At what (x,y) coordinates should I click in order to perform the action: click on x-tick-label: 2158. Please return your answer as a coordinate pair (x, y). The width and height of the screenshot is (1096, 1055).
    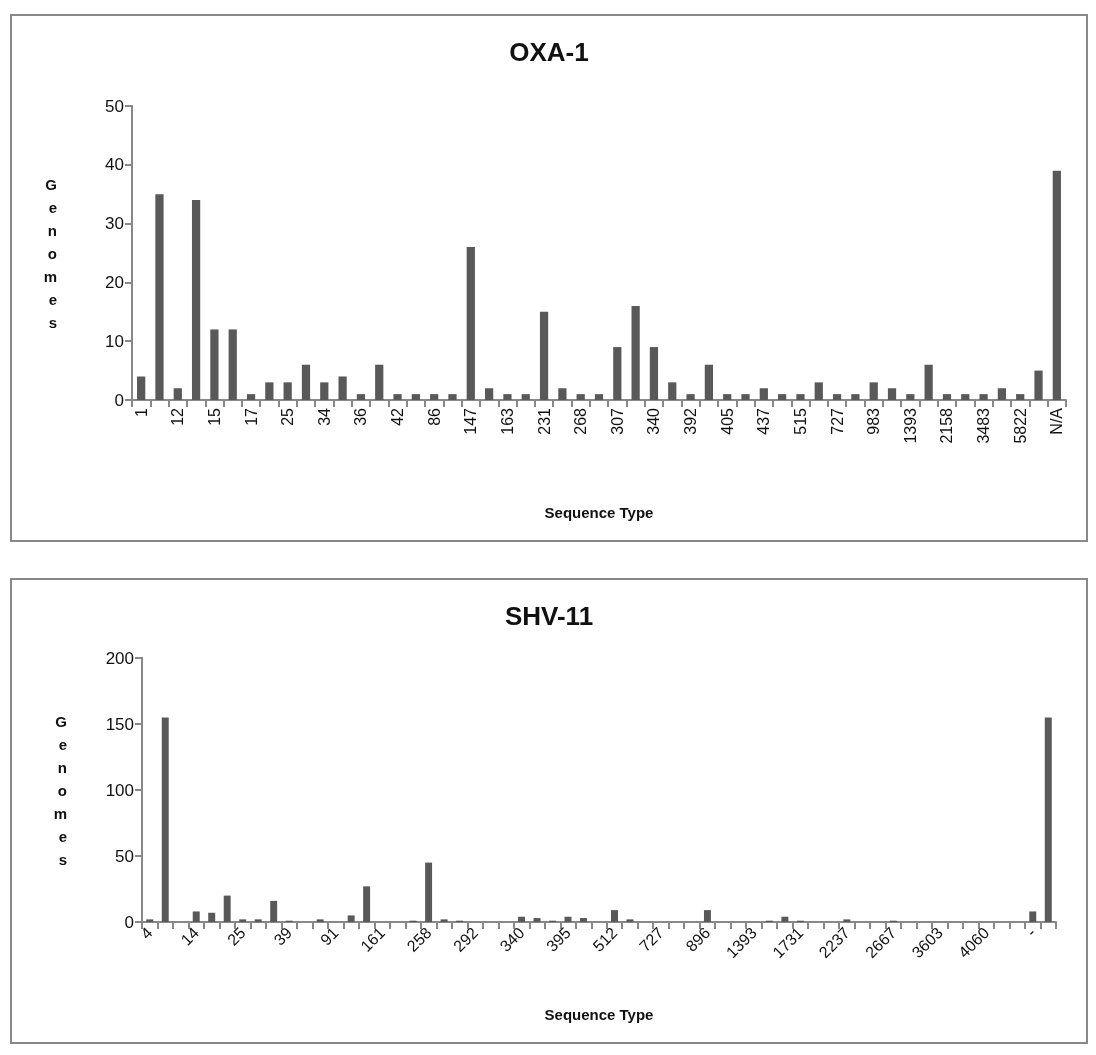
    Looking at the image, I should click on (947, 425).